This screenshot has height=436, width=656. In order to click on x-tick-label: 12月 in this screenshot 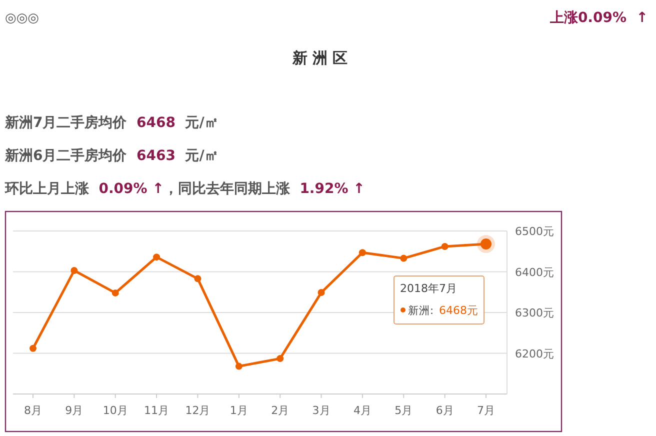, I will do `click(197, 410)`.